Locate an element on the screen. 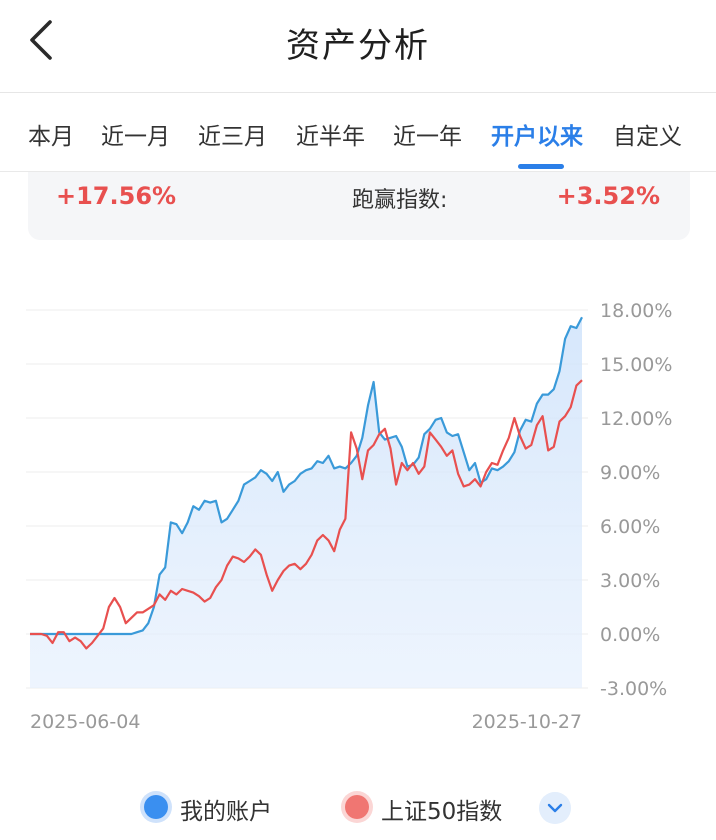 The image size is (716, 840). total-return-value: +17.56% is located at coordinates (116, 196).